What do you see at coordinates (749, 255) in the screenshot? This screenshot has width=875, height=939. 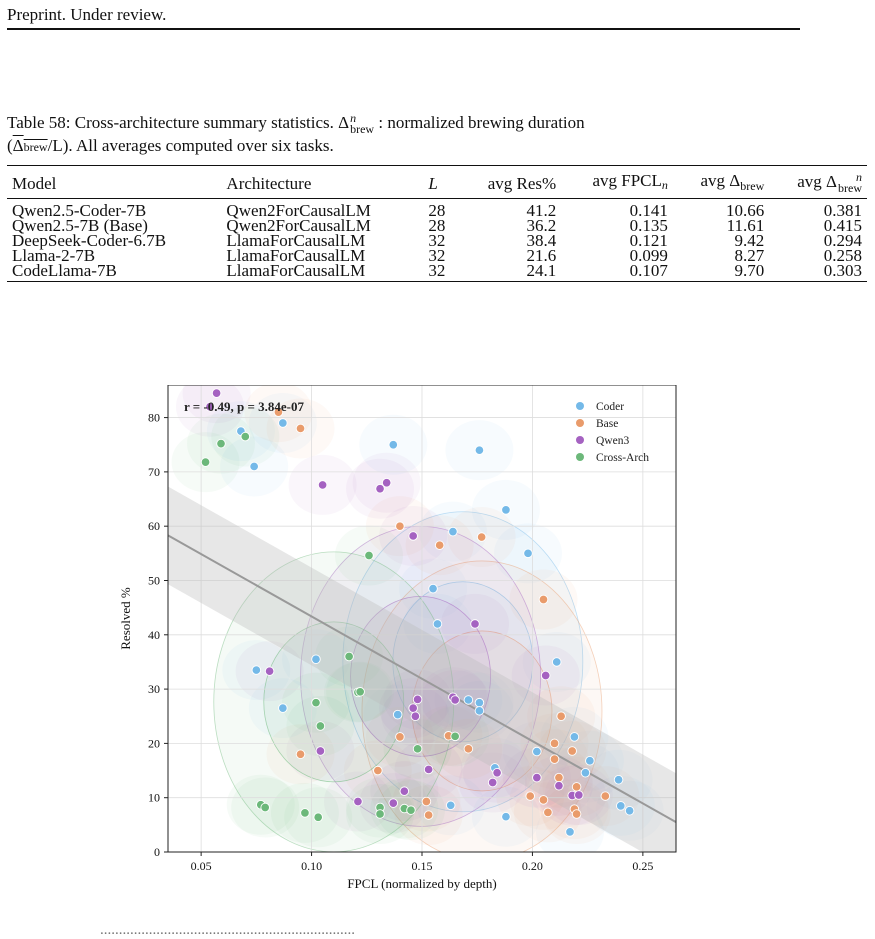 I see `cell-brew: 8.27` at bounding box center [749, 255].